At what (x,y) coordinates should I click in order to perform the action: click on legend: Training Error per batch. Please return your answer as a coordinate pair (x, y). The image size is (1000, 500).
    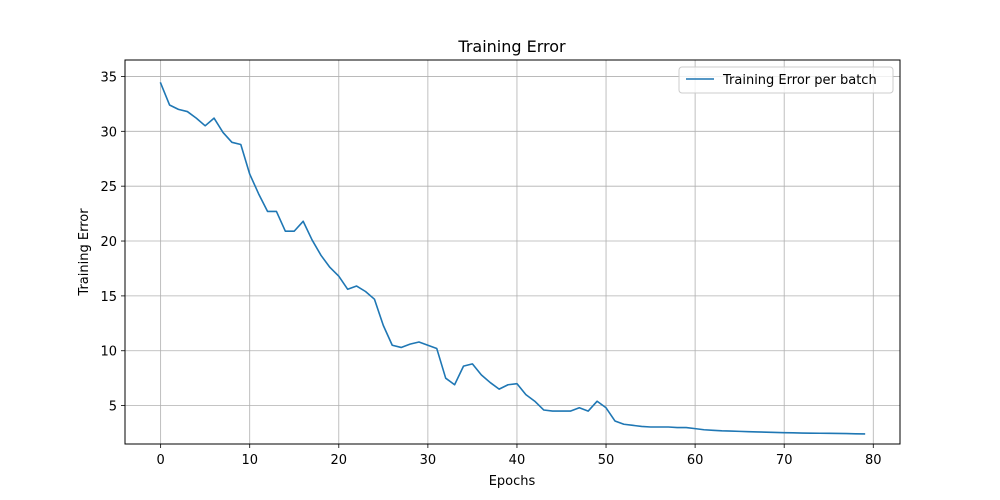
    Looking at the image, I should click on (786, 80).